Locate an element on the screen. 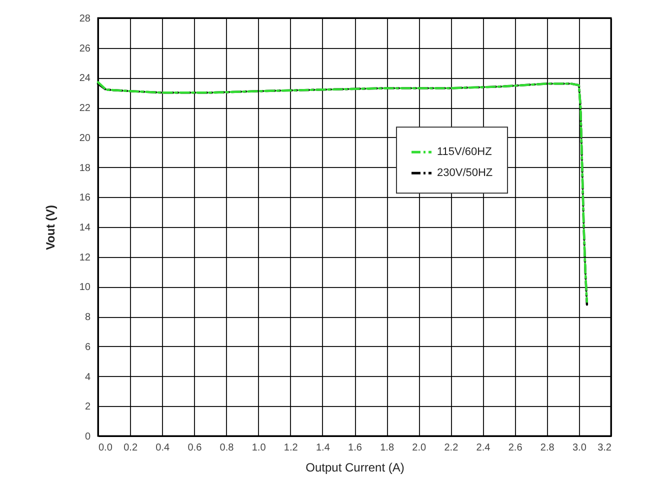 The height and width of the screenshot is (502, 645). x-tick-label: 0.0 is located at coordinates (105, 448).